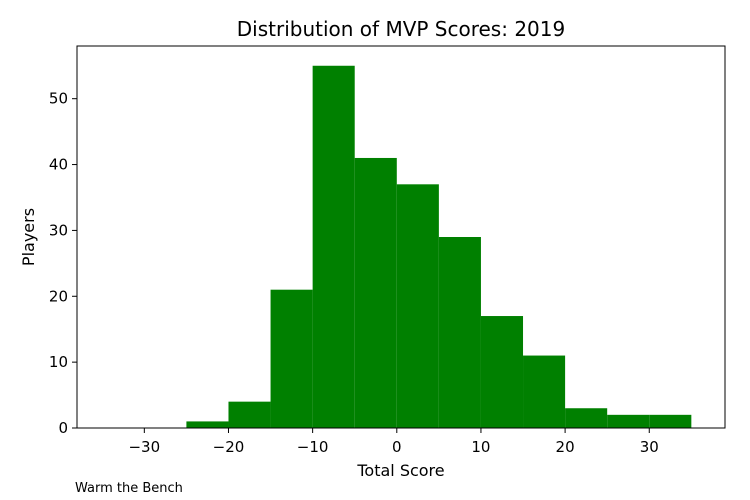  I want to click on x-tick-label: −10, so click(313, 447).